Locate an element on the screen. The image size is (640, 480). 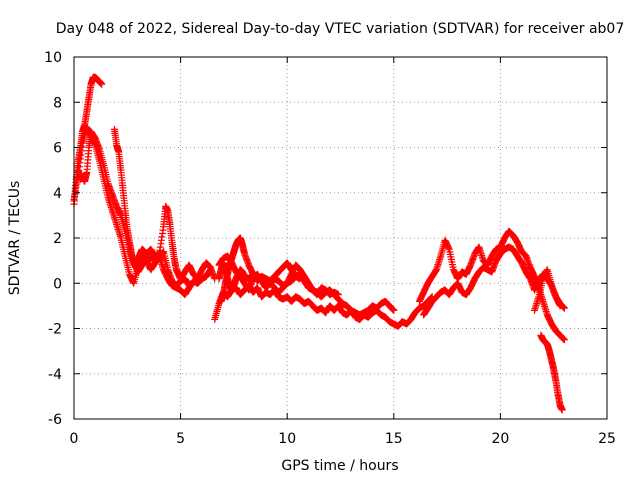
y-tick-label: 2 is located at coordinates (57, 239).